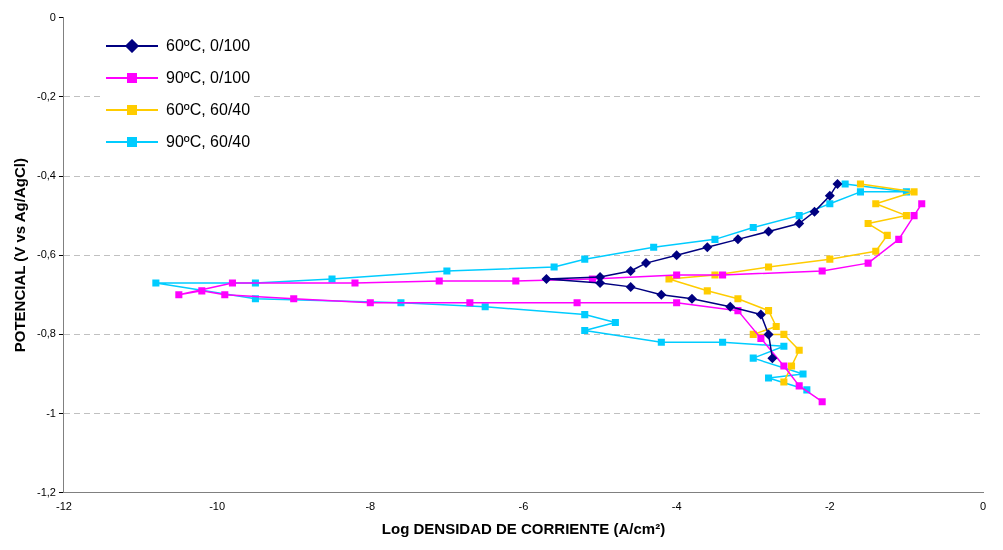  Describe the element at coordinates (523, 506) in the screenshot. I see `x-tick-label: -6` at that location.